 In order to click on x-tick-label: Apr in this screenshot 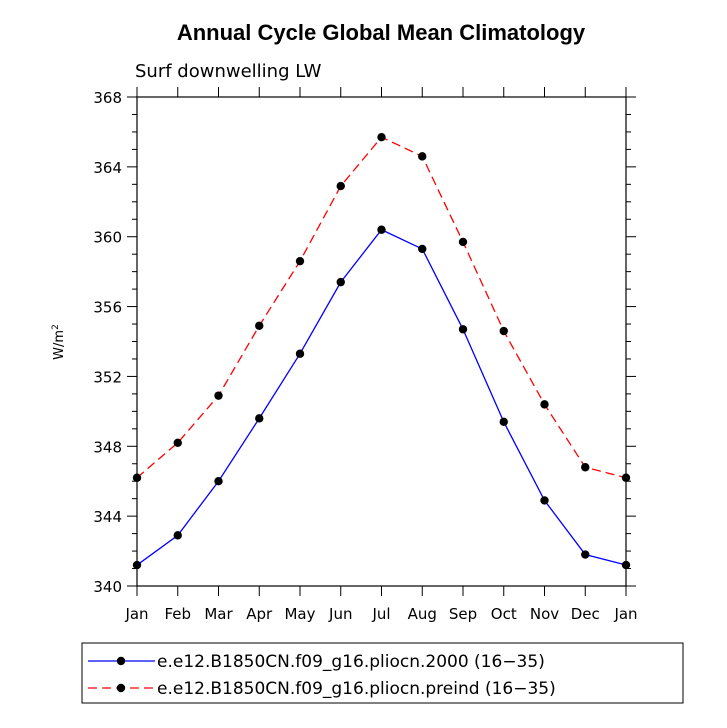, I will do `click(259, 614)`.